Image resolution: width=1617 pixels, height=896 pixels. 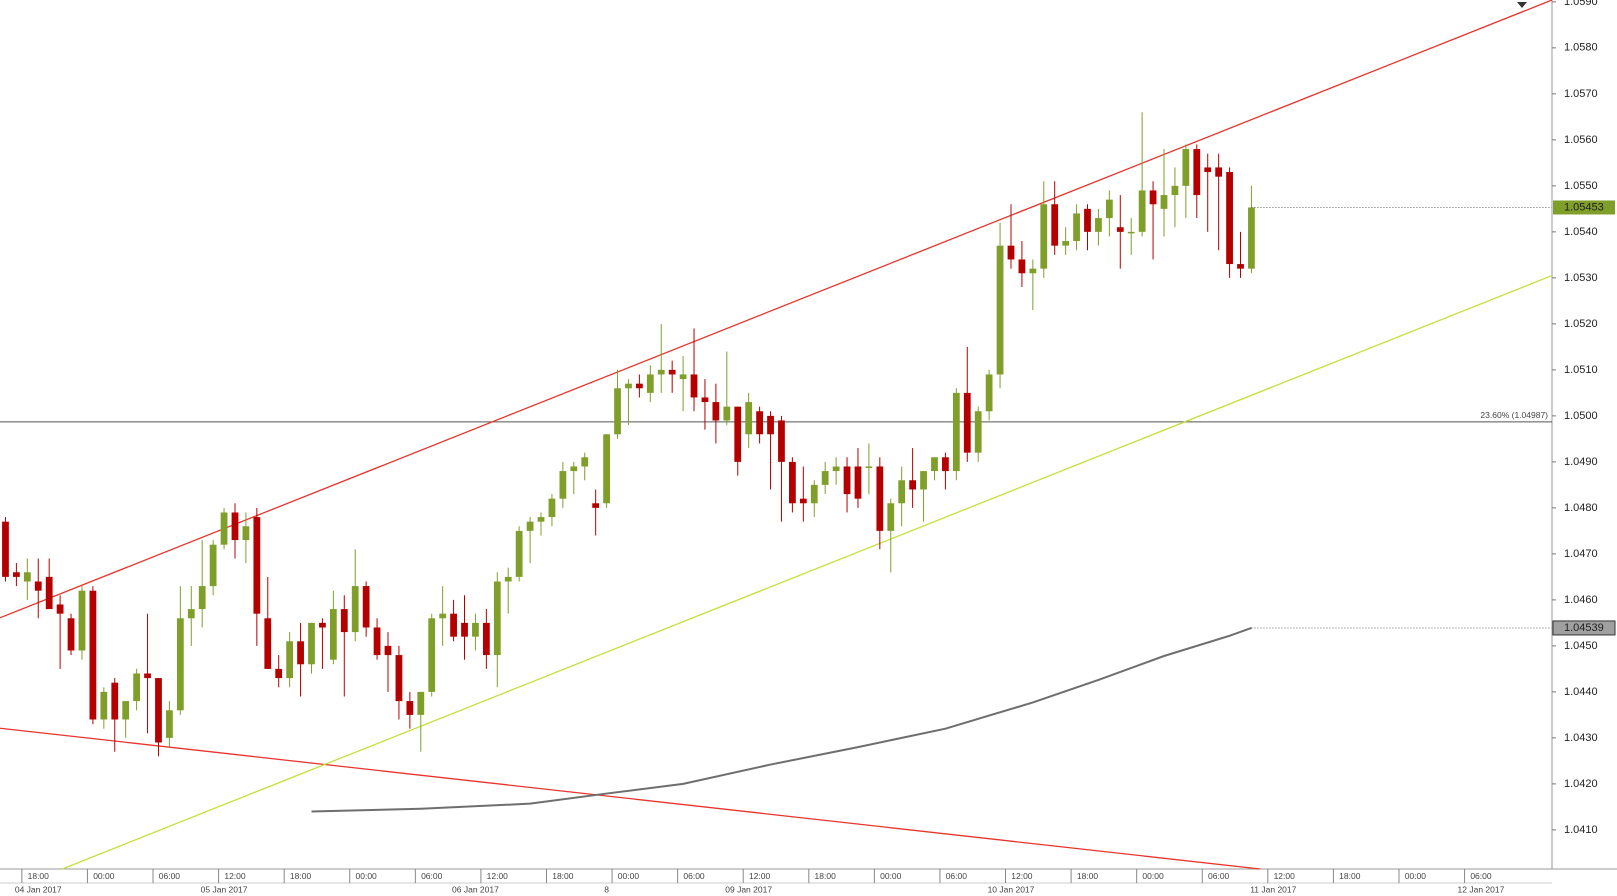 What do you see at coordinates (1581, 370) in the screenshot?
I see `y-tick-label: 1.0510` at bounding box center [1581, 370].